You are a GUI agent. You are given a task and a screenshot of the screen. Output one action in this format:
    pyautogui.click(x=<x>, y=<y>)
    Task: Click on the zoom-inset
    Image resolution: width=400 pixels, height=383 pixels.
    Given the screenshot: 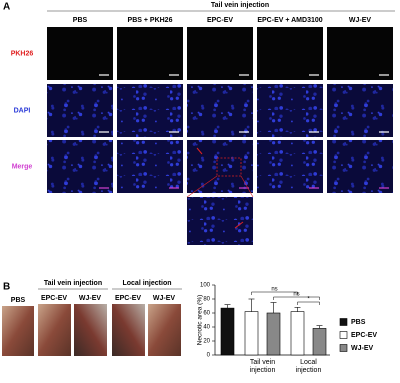 What is the action you would take?
    pyautogui.click(x=220, y=221)
    